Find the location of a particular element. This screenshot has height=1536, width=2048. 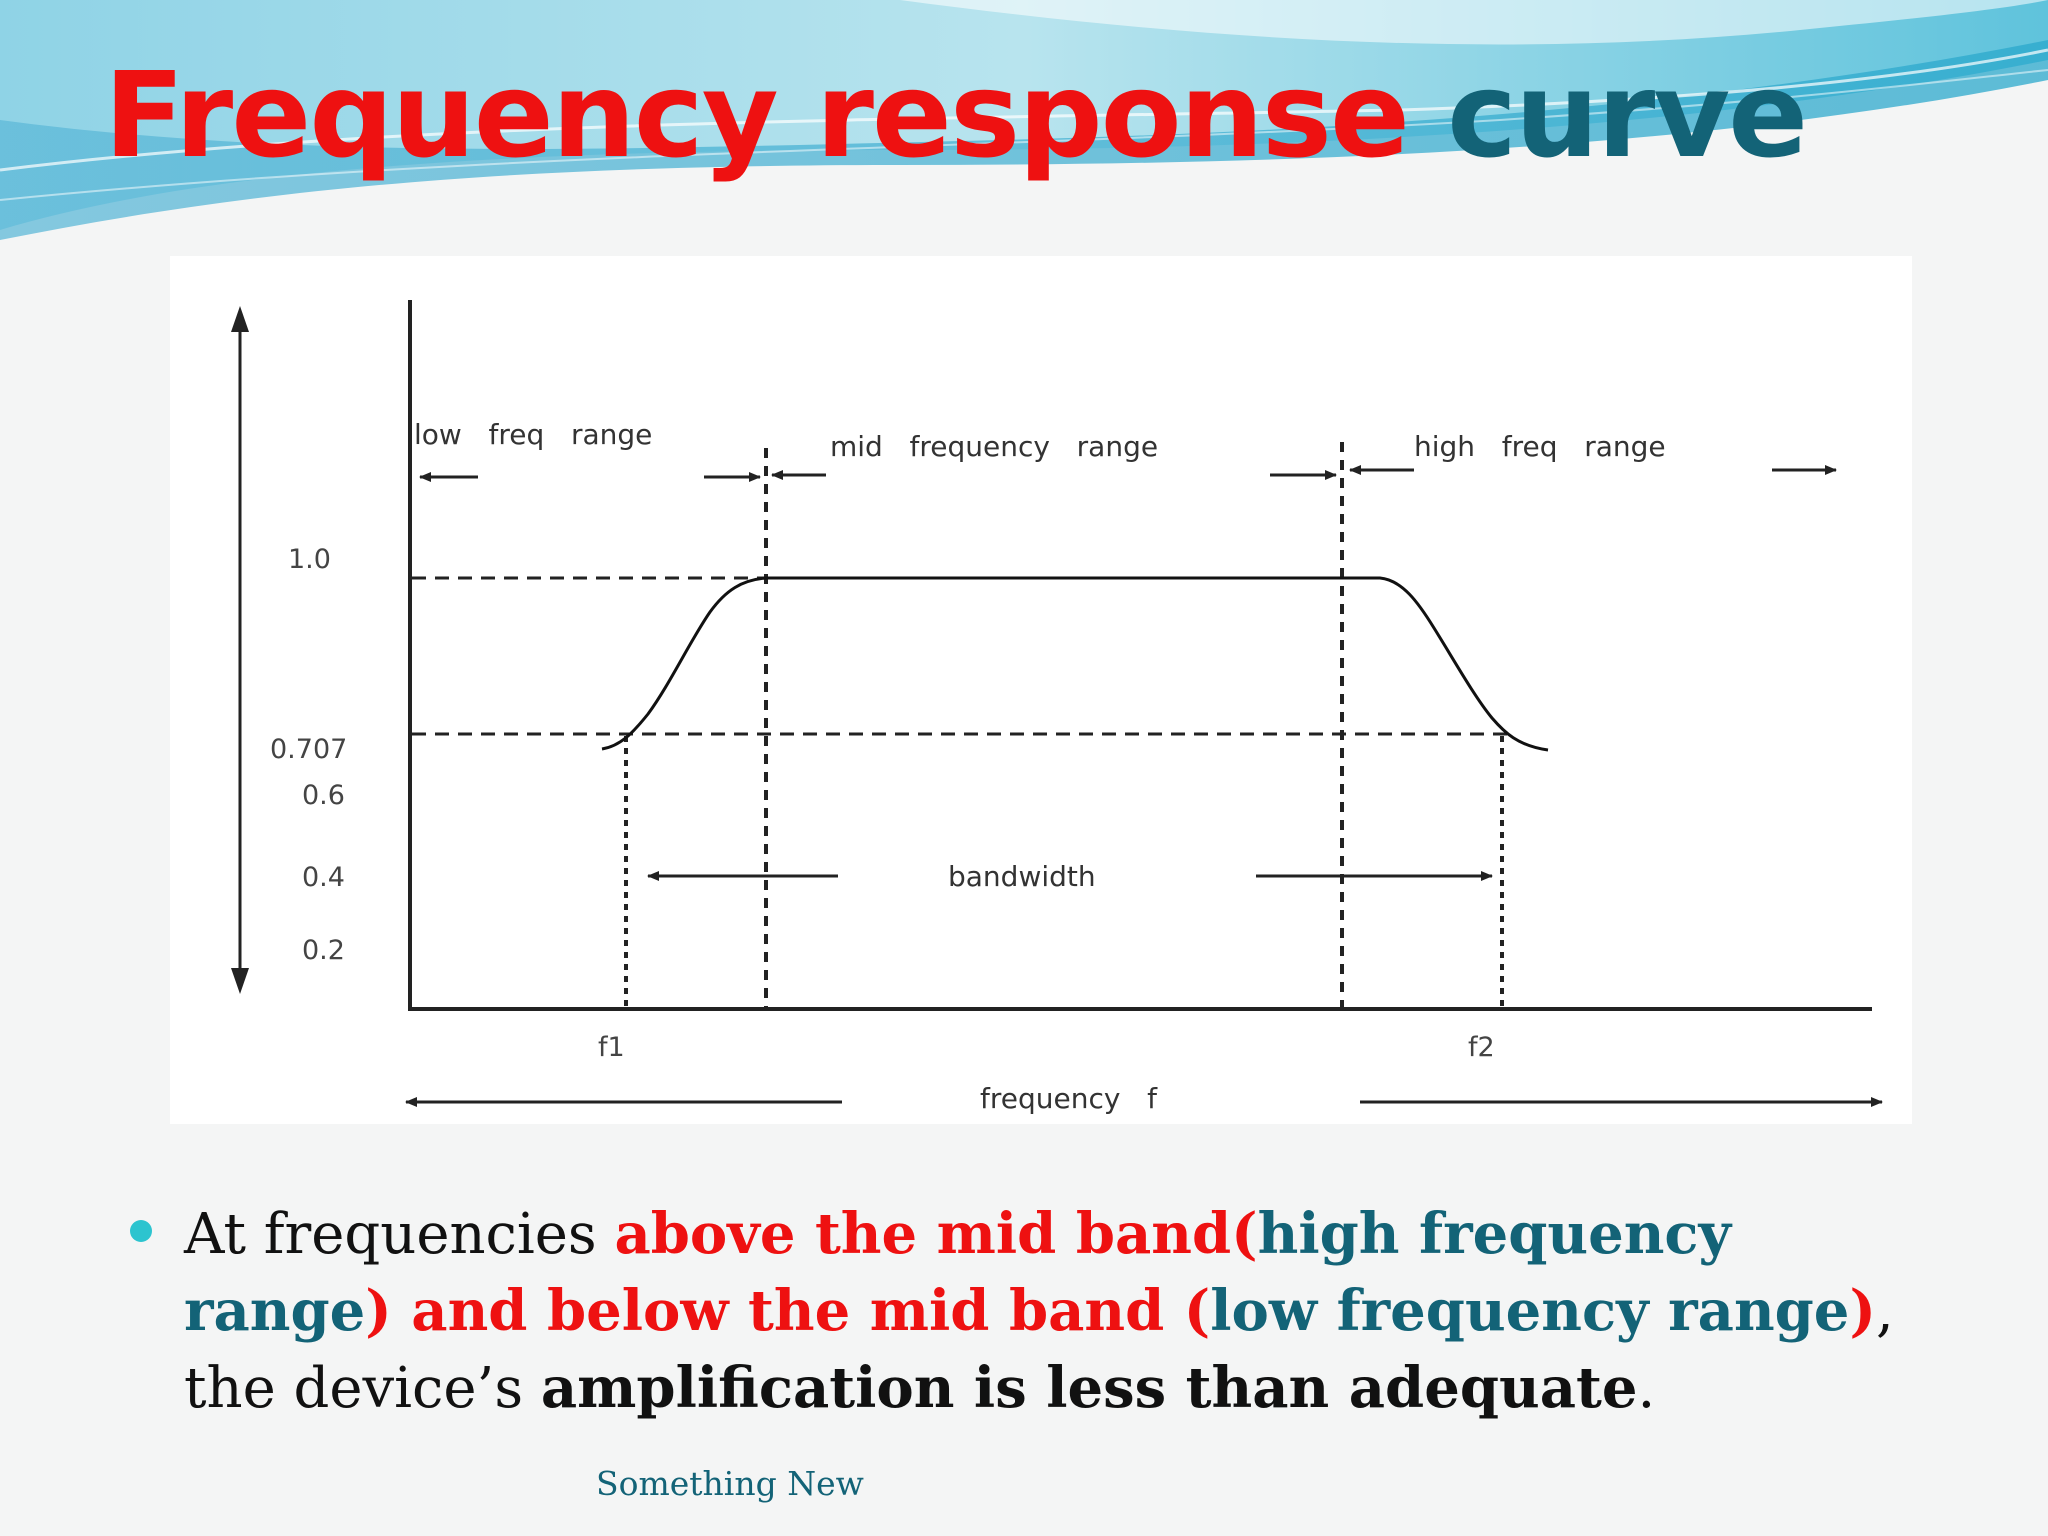

bullet-dot-icon is located at coordinates (141, 1231).